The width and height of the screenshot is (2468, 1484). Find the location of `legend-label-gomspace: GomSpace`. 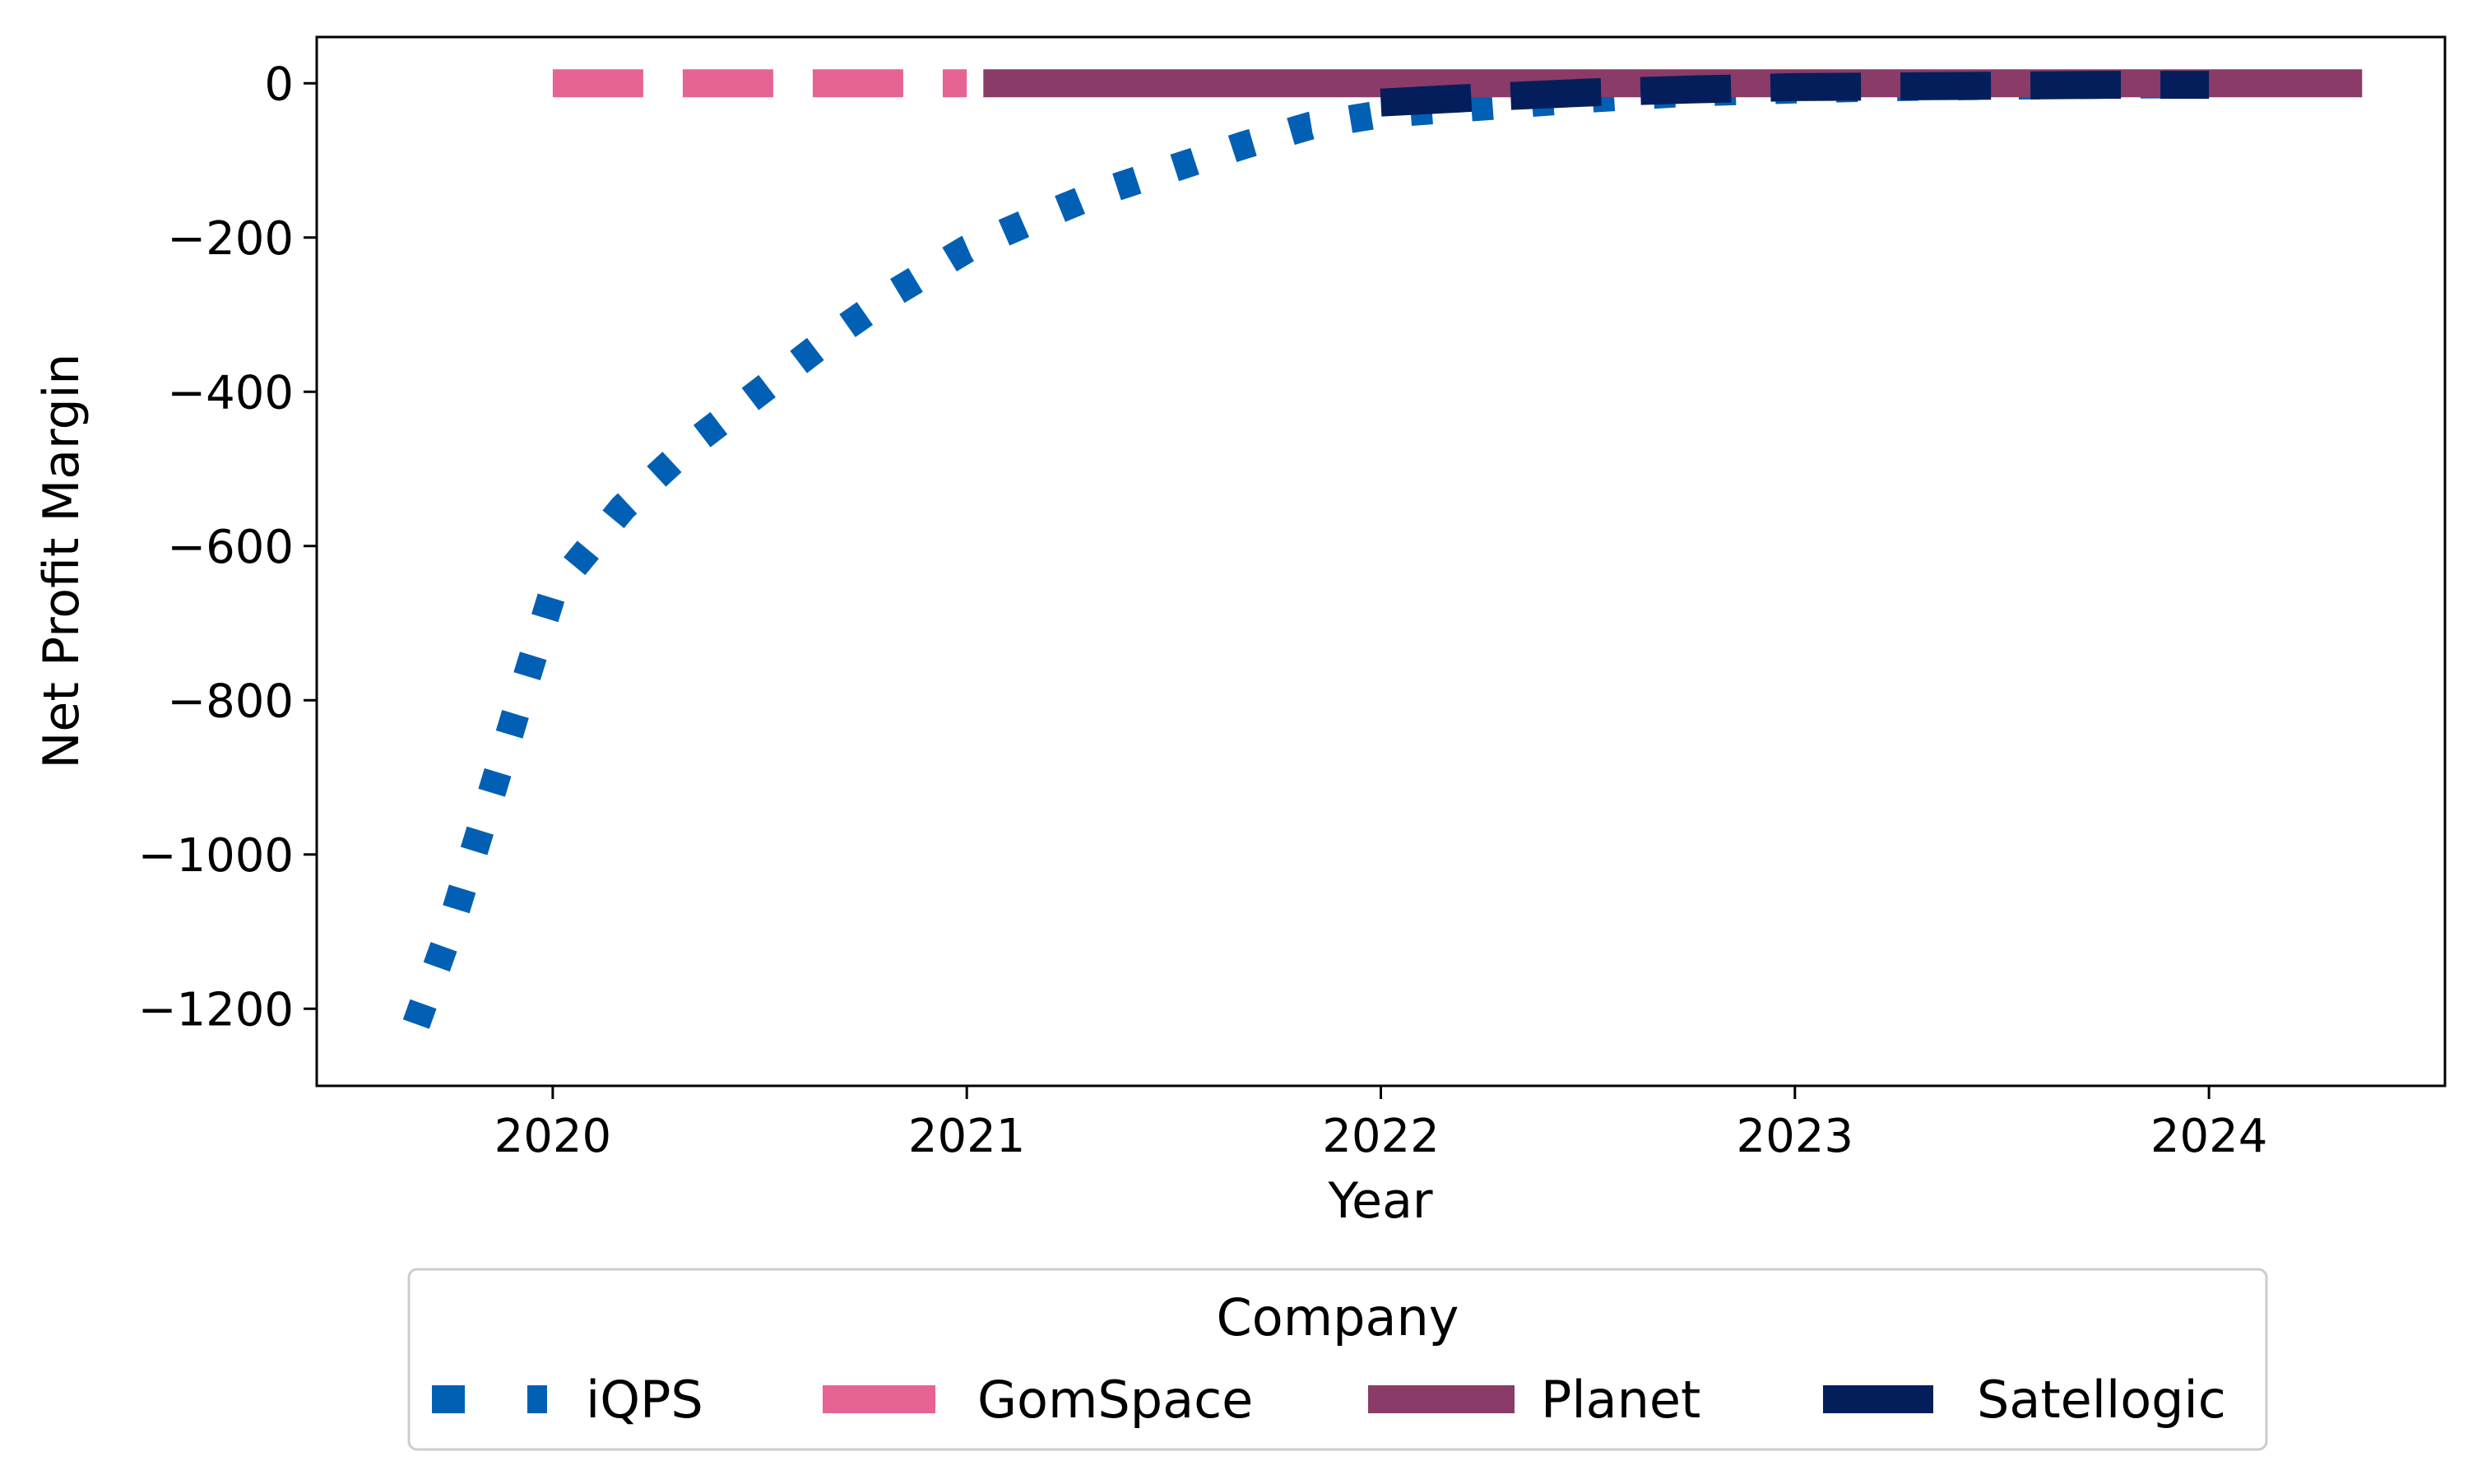

legend-label-gomspace: GomSpace is located at coordinates (1115, 1400).